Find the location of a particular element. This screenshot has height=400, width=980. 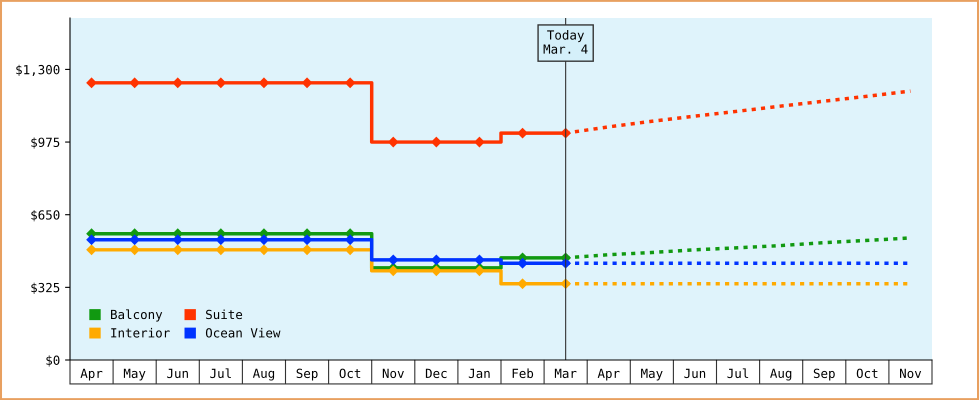

legend-label: Ocean View is located at coordinates (243, 333).